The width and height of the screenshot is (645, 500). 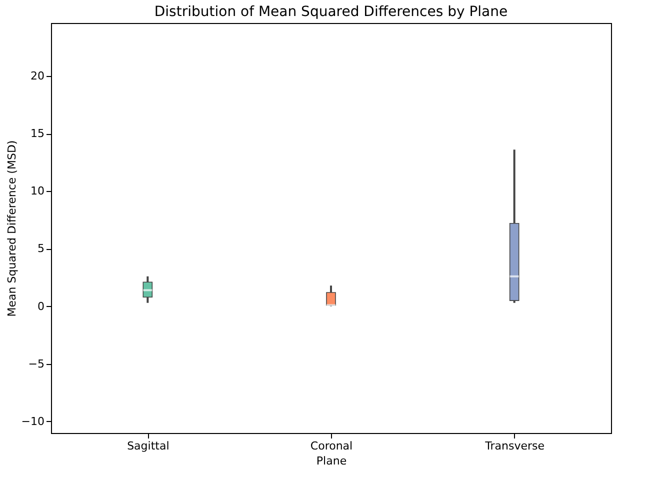 What do you see at coordinates (331, 461) in the screenshot?
I see `x-axis-title: Plane` at bounding box center [331, 461].